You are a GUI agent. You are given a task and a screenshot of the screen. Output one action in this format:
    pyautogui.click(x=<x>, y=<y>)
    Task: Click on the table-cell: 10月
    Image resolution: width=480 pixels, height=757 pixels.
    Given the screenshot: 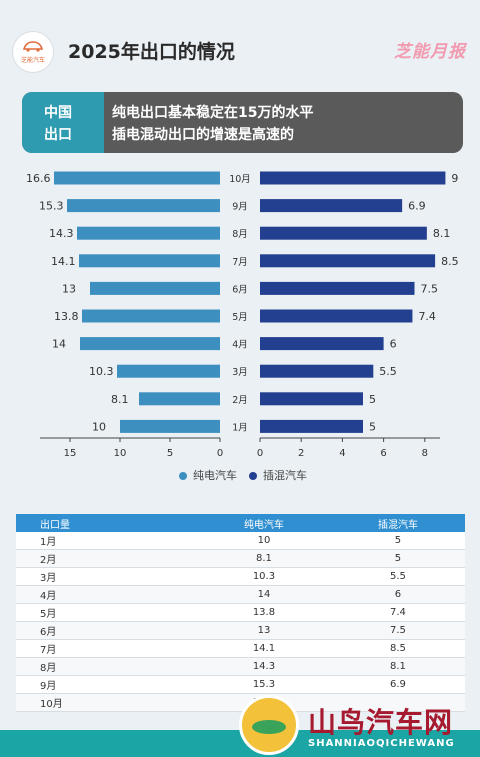 What is the action you would take?
    pyautogui.click(x=106, y=702)
    